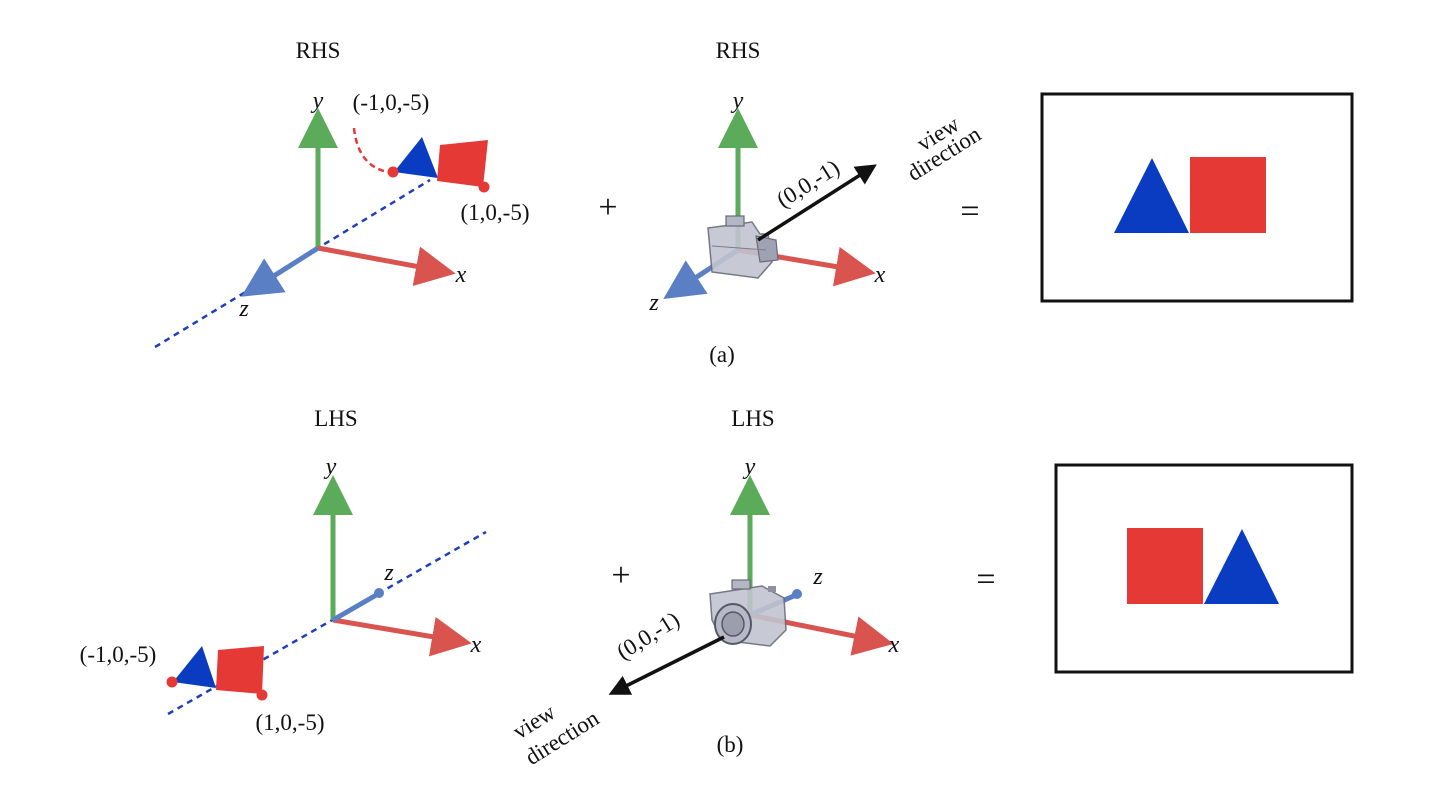 The height and width of the screenshot is (794, 1440). Describe the element at coordinates (484, 187) in the screenshot. I see `panel-a-point-right-marker` at that location.